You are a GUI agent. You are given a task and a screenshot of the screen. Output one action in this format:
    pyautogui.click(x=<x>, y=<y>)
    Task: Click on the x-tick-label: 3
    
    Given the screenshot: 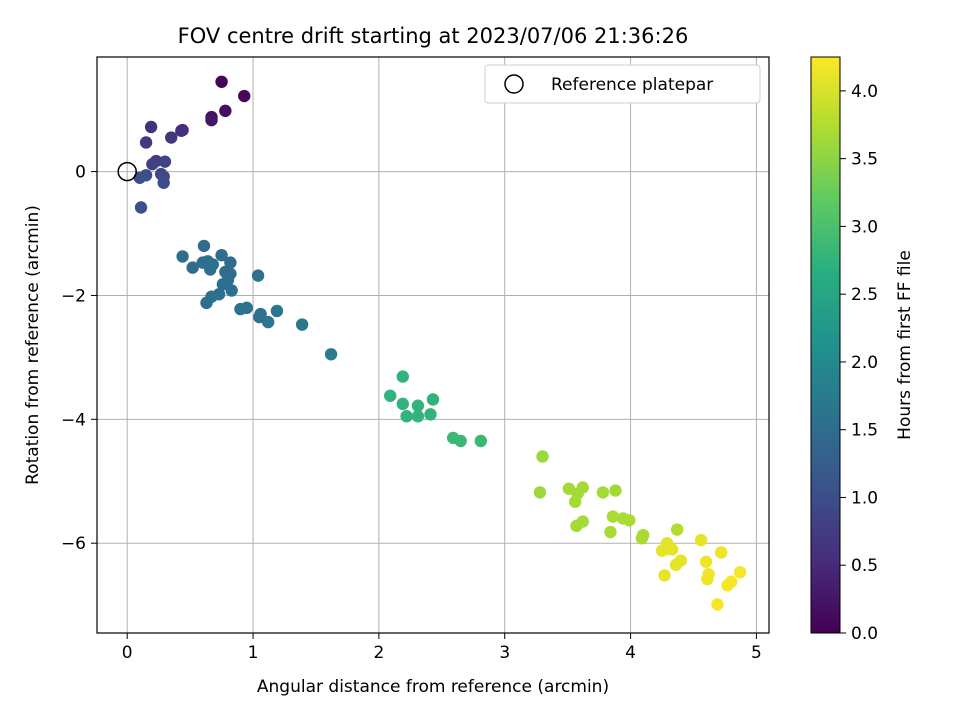 What is the action you would take?
    pyautogui.click(x=504, y=653)
    